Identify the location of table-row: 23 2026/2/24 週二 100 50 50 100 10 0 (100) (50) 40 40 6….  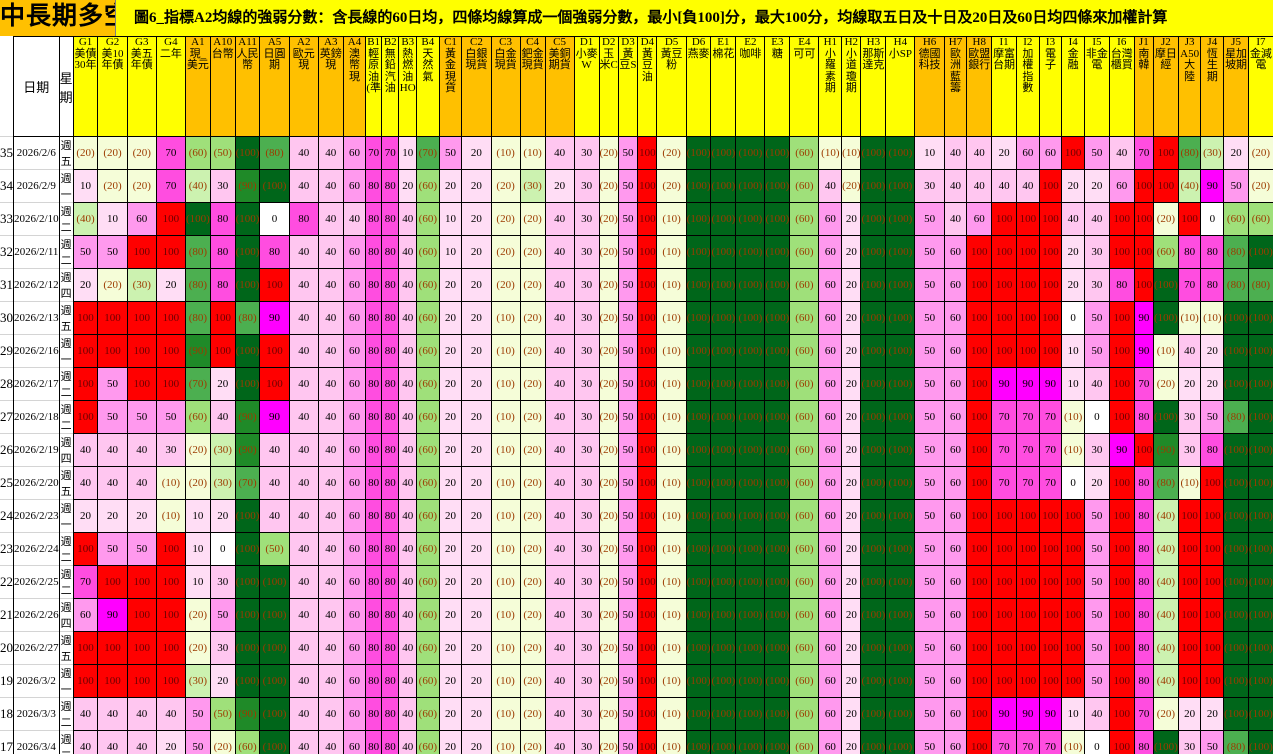
(636, 549).